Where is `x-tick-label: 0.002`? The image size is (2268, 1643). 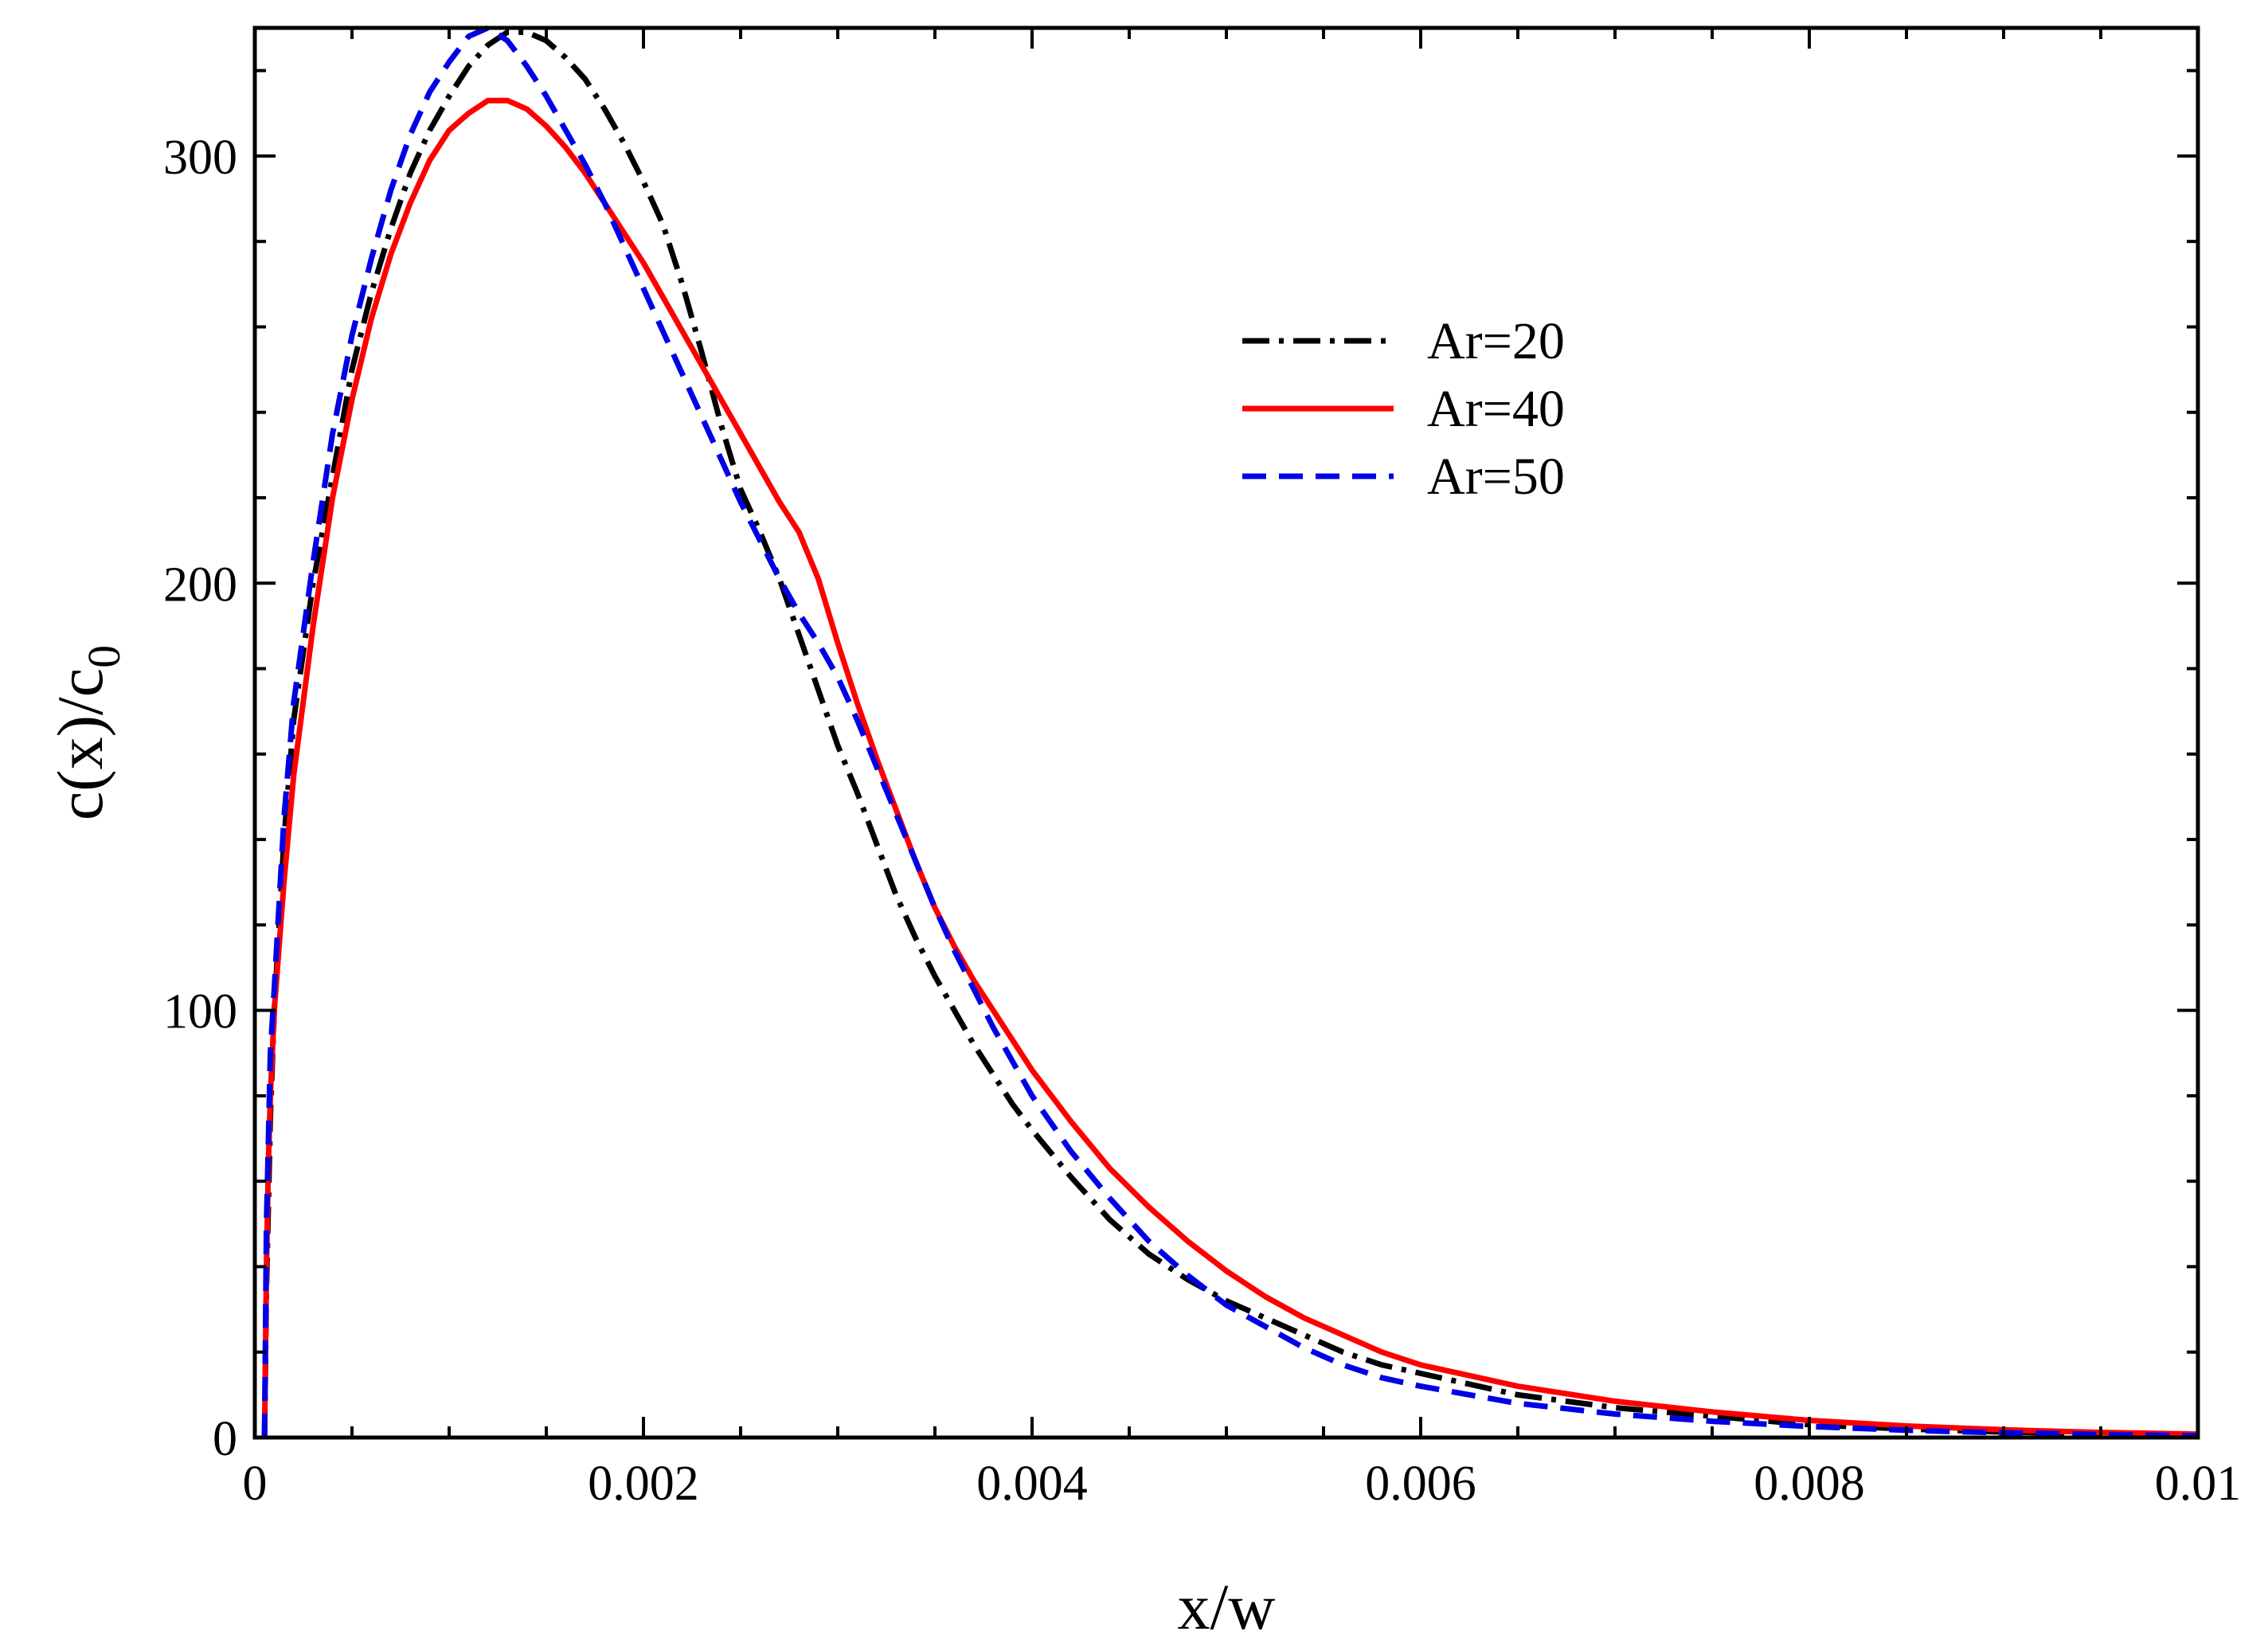 x-tick-label: 0.002 is located at coordinates (643, 1484).